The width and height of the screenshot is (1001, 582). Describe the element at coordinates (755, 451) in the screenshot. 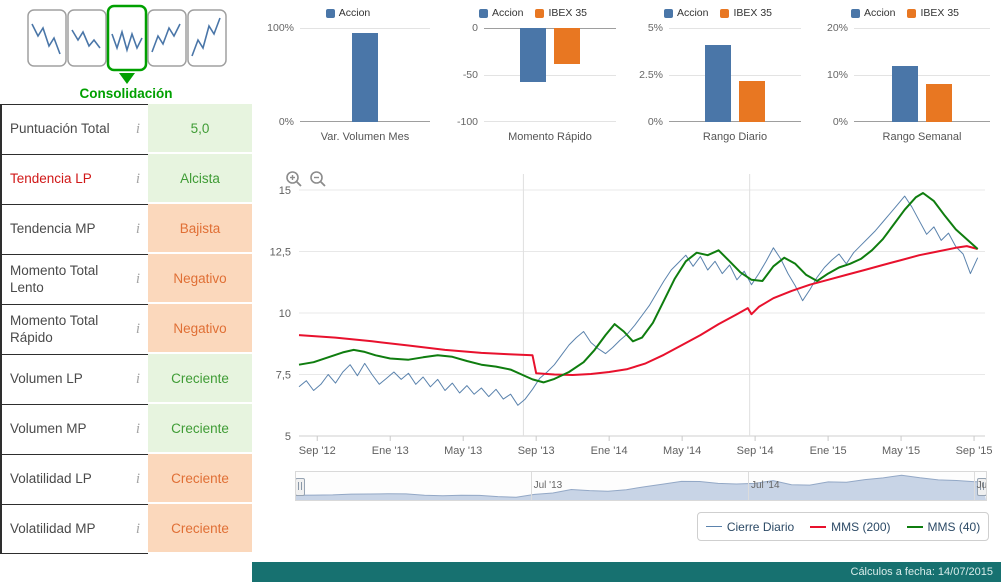

I see `x-tick-label: Sep '14` at that location.